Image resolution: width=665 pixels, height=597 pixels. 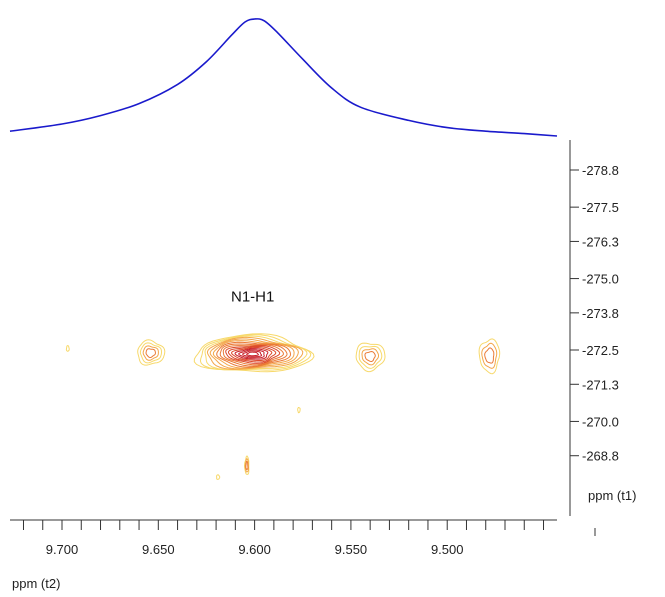 I want to click on y-tick-label: -270.0, so click(x=600, y=421).